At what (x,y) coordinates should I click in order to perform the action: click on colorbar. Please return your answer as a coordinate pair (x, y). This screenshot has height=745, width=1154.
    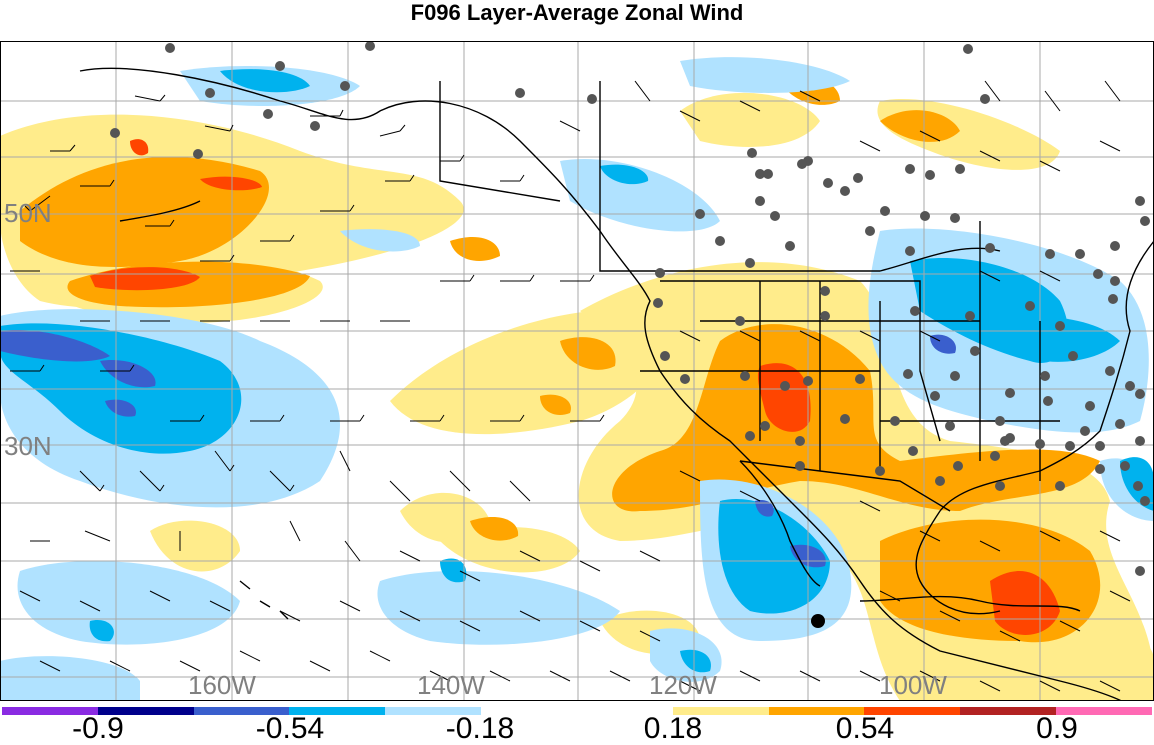
    Looking at the image, I should click on (577, 711).